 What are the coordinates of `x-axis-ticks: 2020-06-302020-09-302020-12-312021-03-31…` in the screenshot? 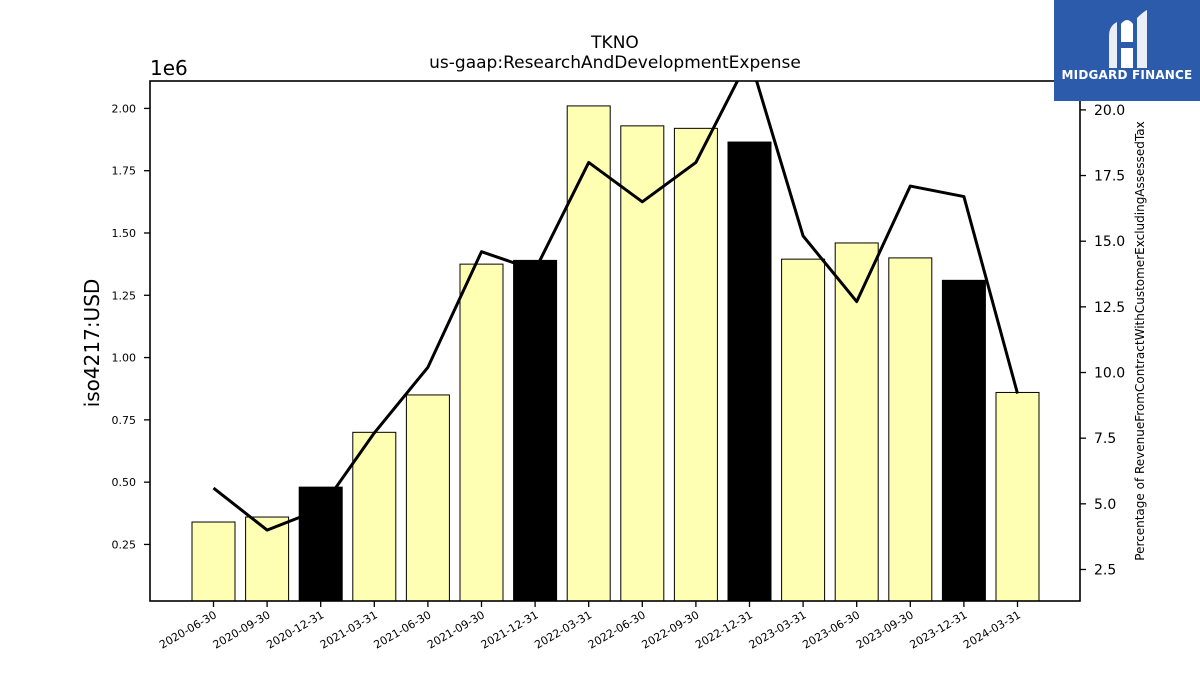 It's located at (590, 626).